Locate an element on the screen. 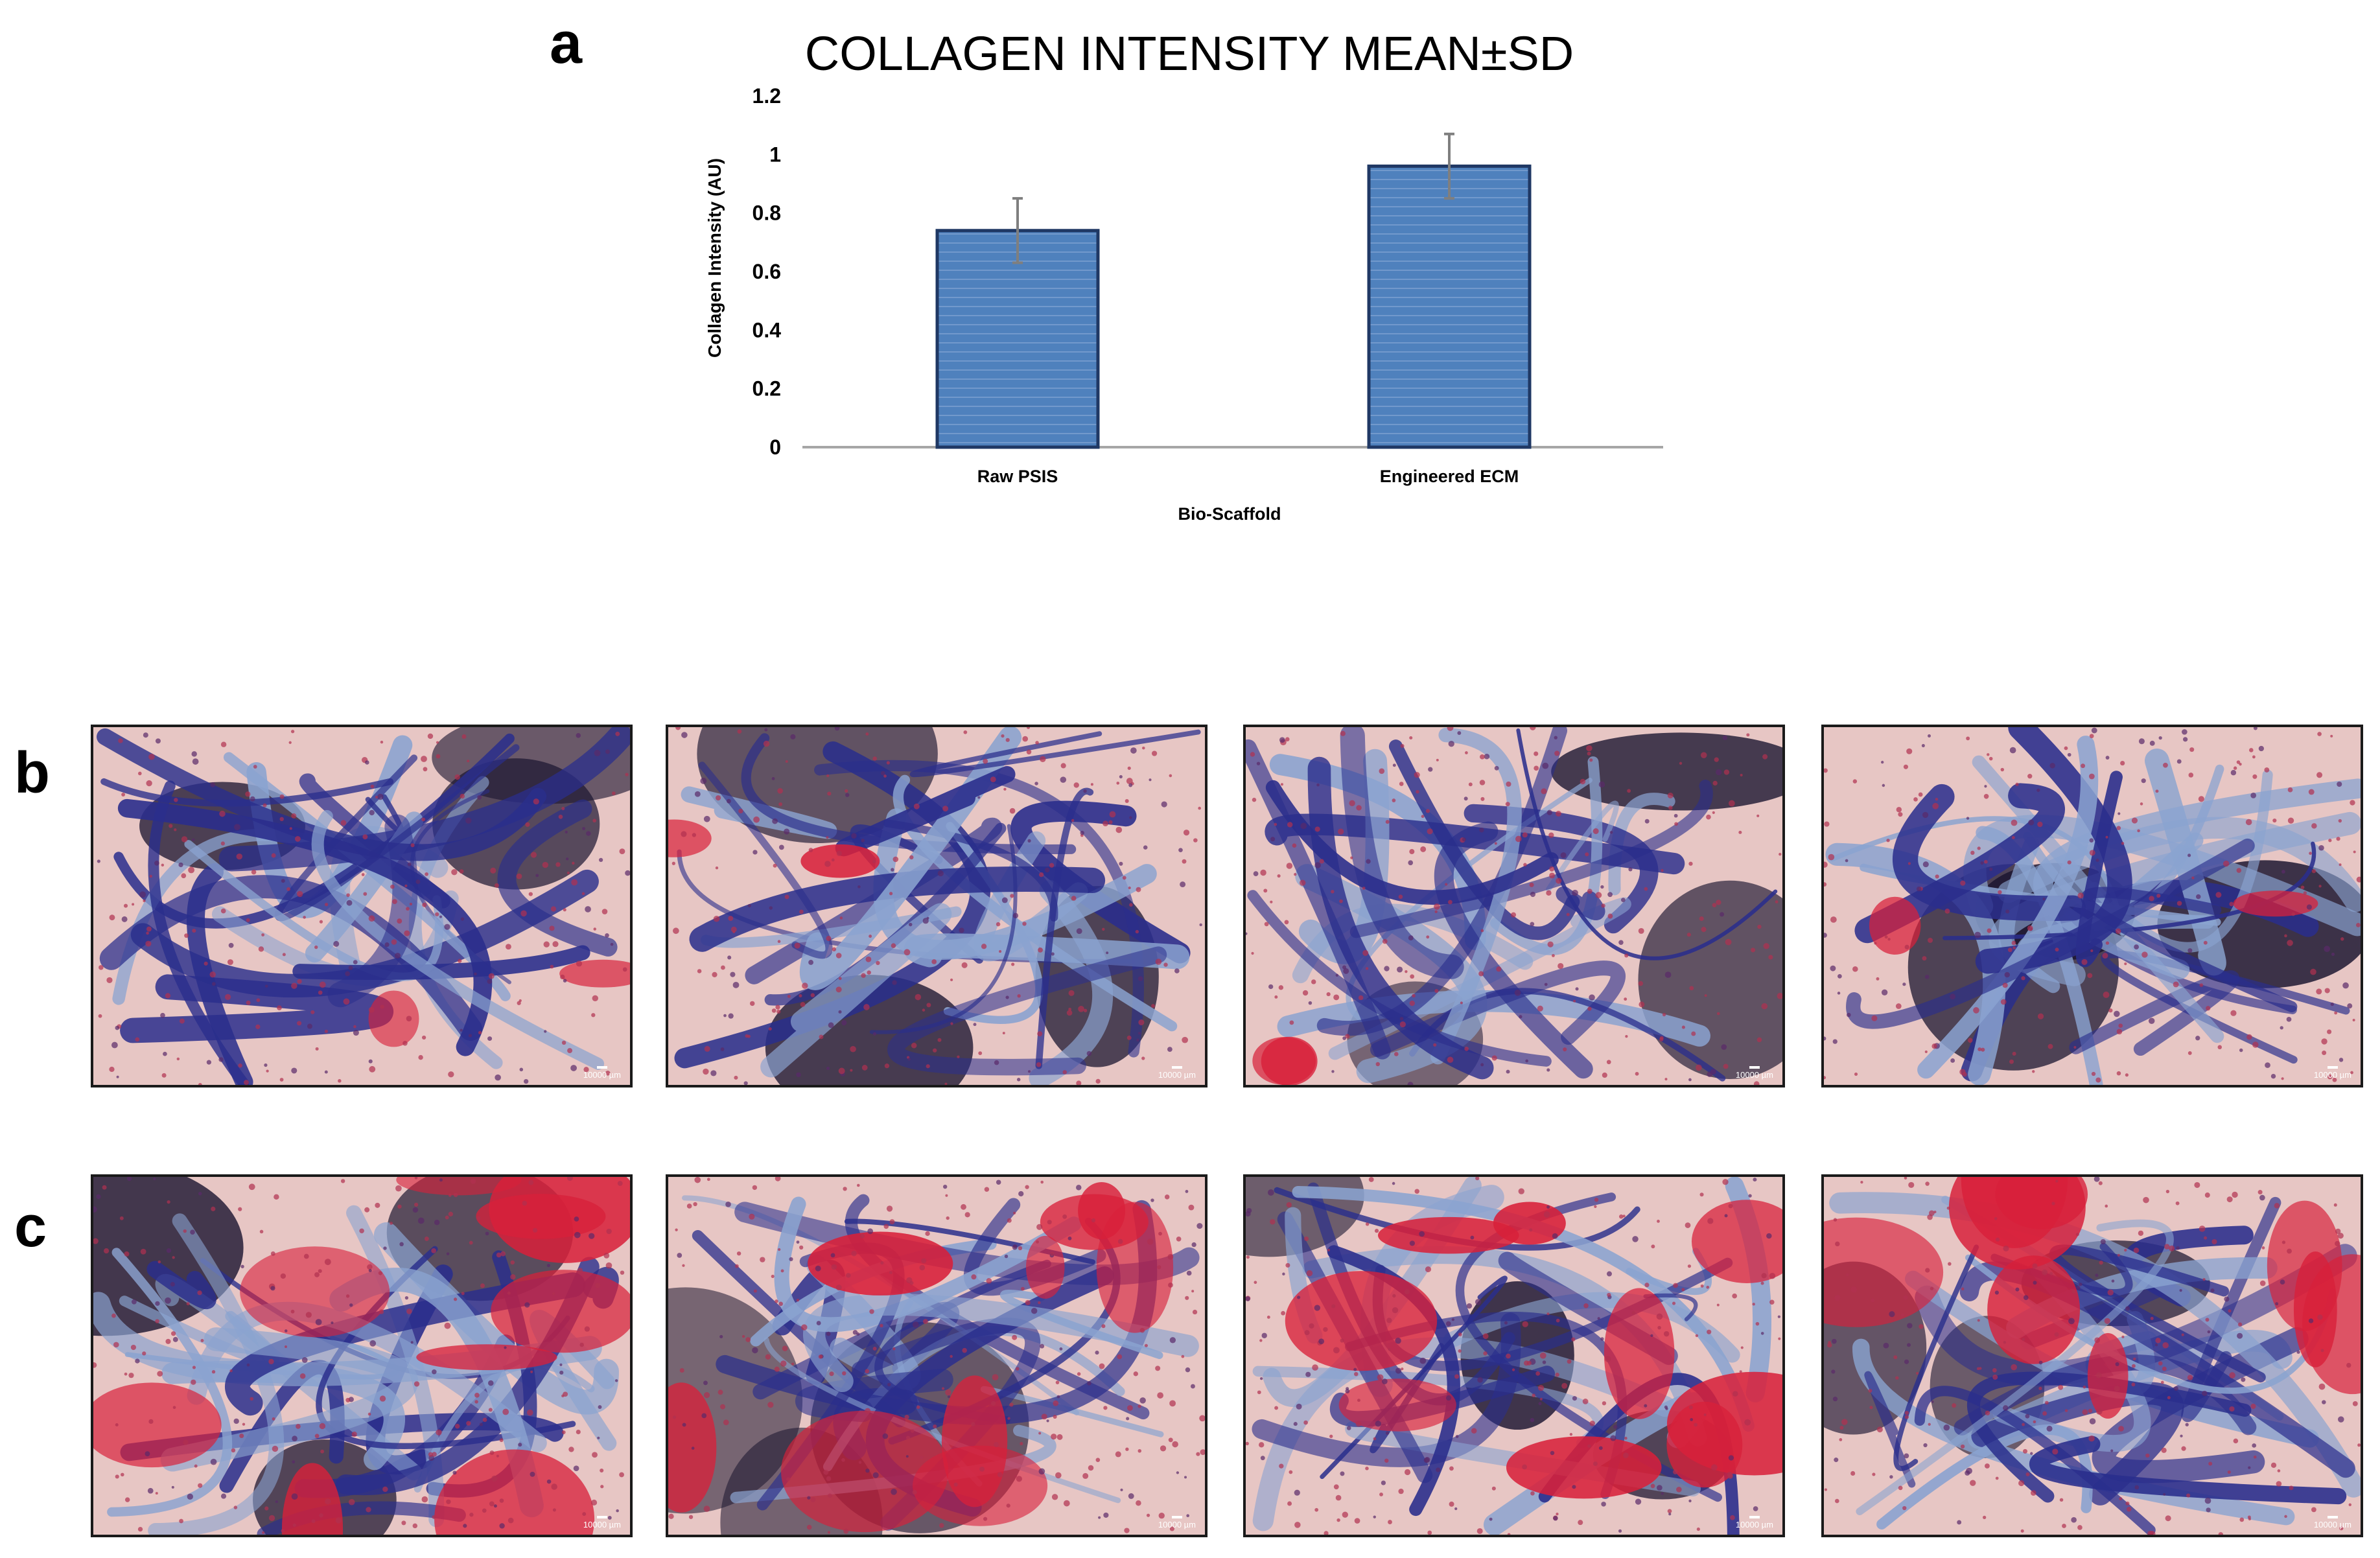 Image resolution: width=2380 pixels, height=1558 pixels. panel-label-b: b is located at coordinates (32, 773).